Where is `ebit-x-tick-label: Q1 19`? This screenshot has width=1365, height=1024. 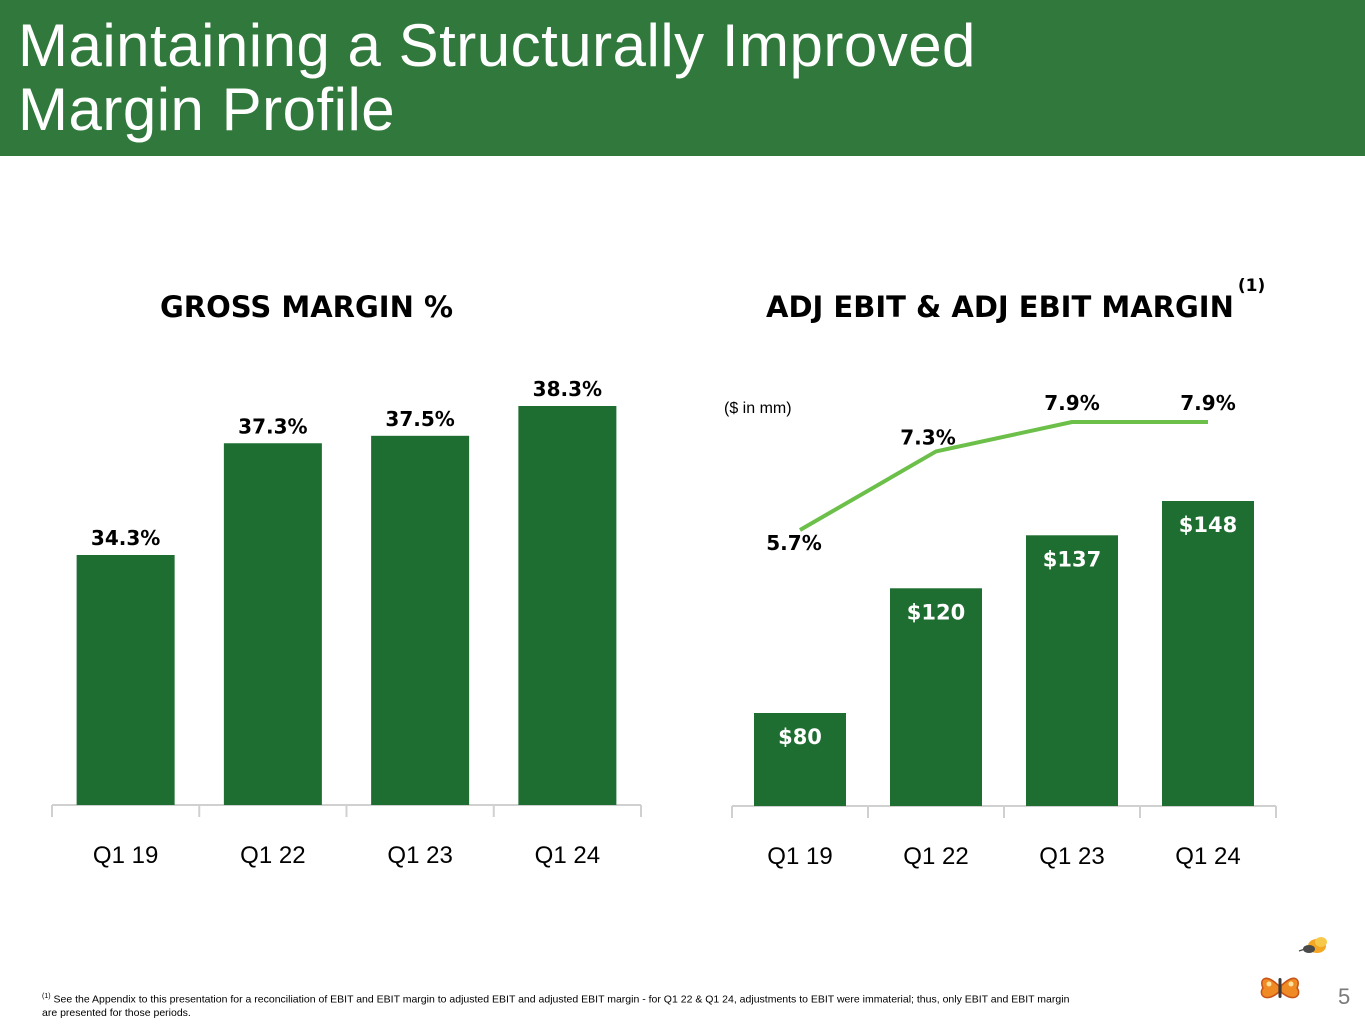 ebit-x-tick-label: Q1 19 is located at coordinates (799, 856).